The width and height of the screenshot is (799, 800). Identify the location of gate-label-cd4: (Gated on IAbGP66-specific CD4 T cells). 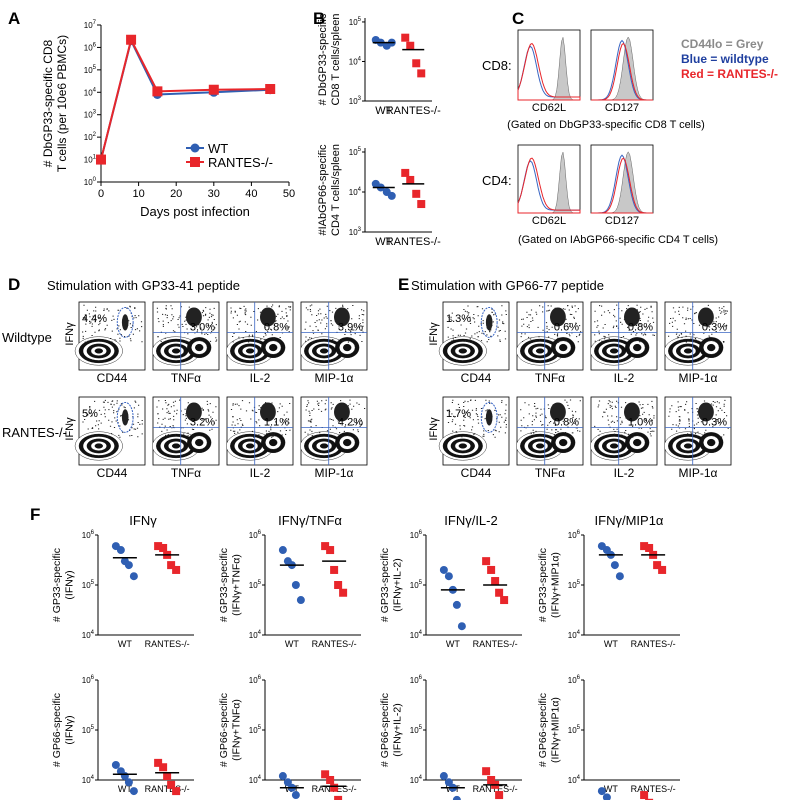
(618, 240).